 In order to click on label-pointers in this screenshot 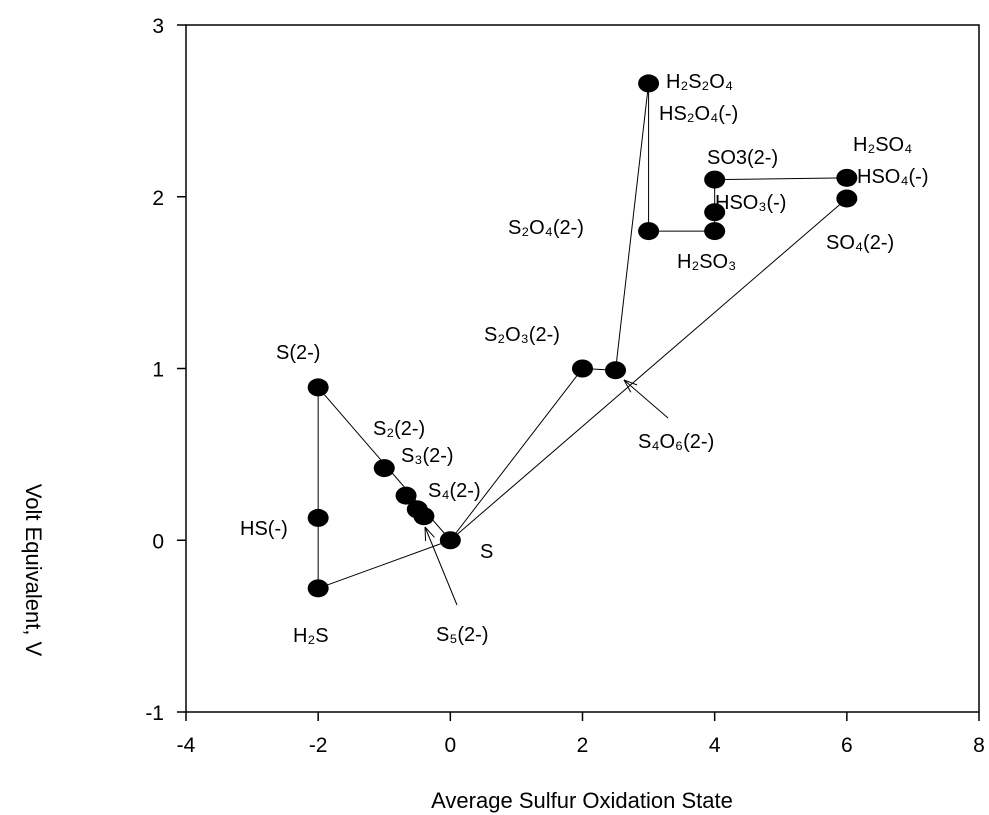, I will do `click(546, 492)`.